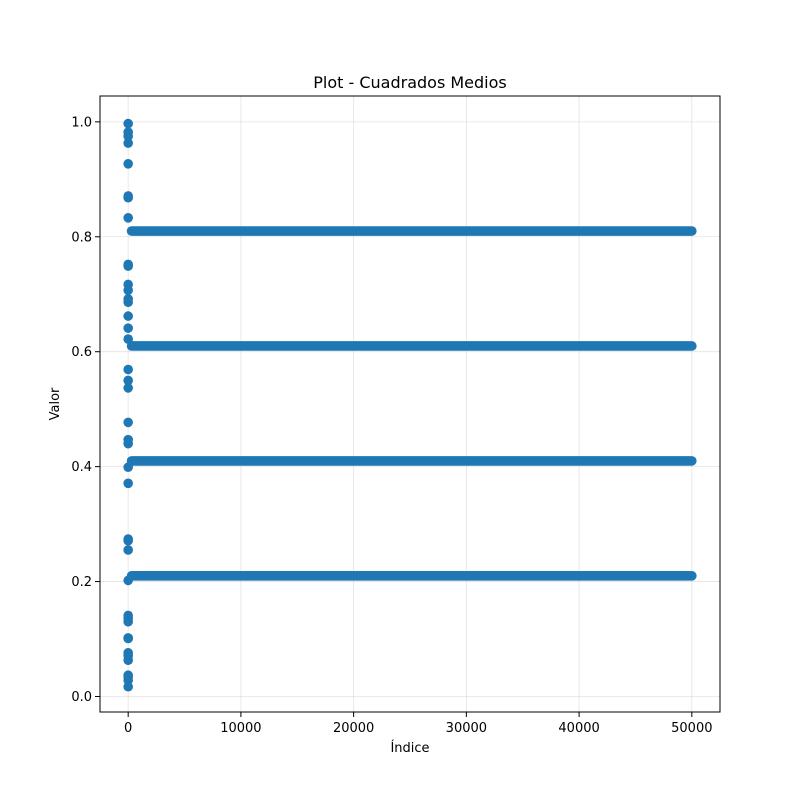  Describe the element at coordinates (418, 724) in the screenshot. I see `x-axis-ticks: 0 10000 20000 30000 40000 50000` at that location.